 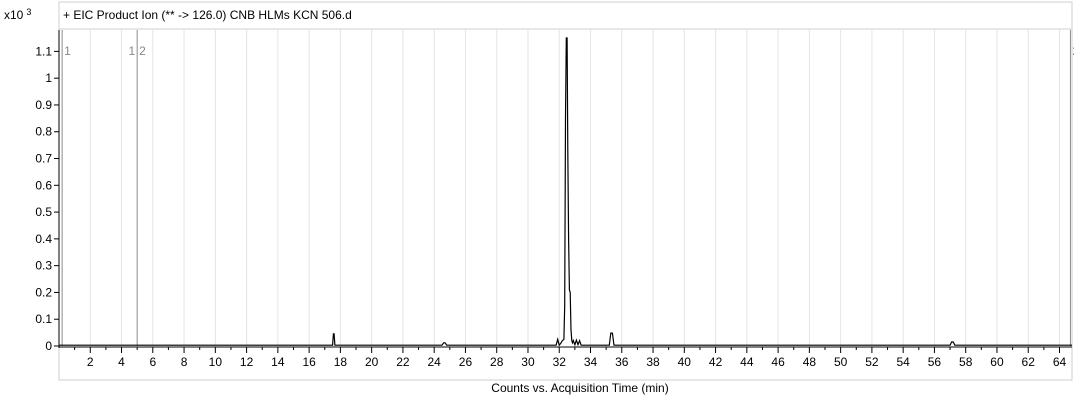 I want to click on y-tick-label: 0.6, so click(x=43, y=185).